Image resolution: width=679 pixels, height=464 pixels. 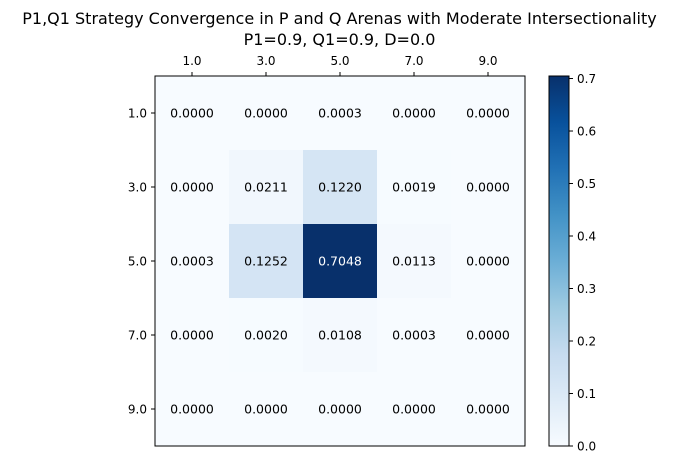 What do you see at coordinates (340, 39) in the screenshot?
I see `chart-subtitle: P1=0.9, Q1=0.9, D=0.0` at bounding box center [340, 39].